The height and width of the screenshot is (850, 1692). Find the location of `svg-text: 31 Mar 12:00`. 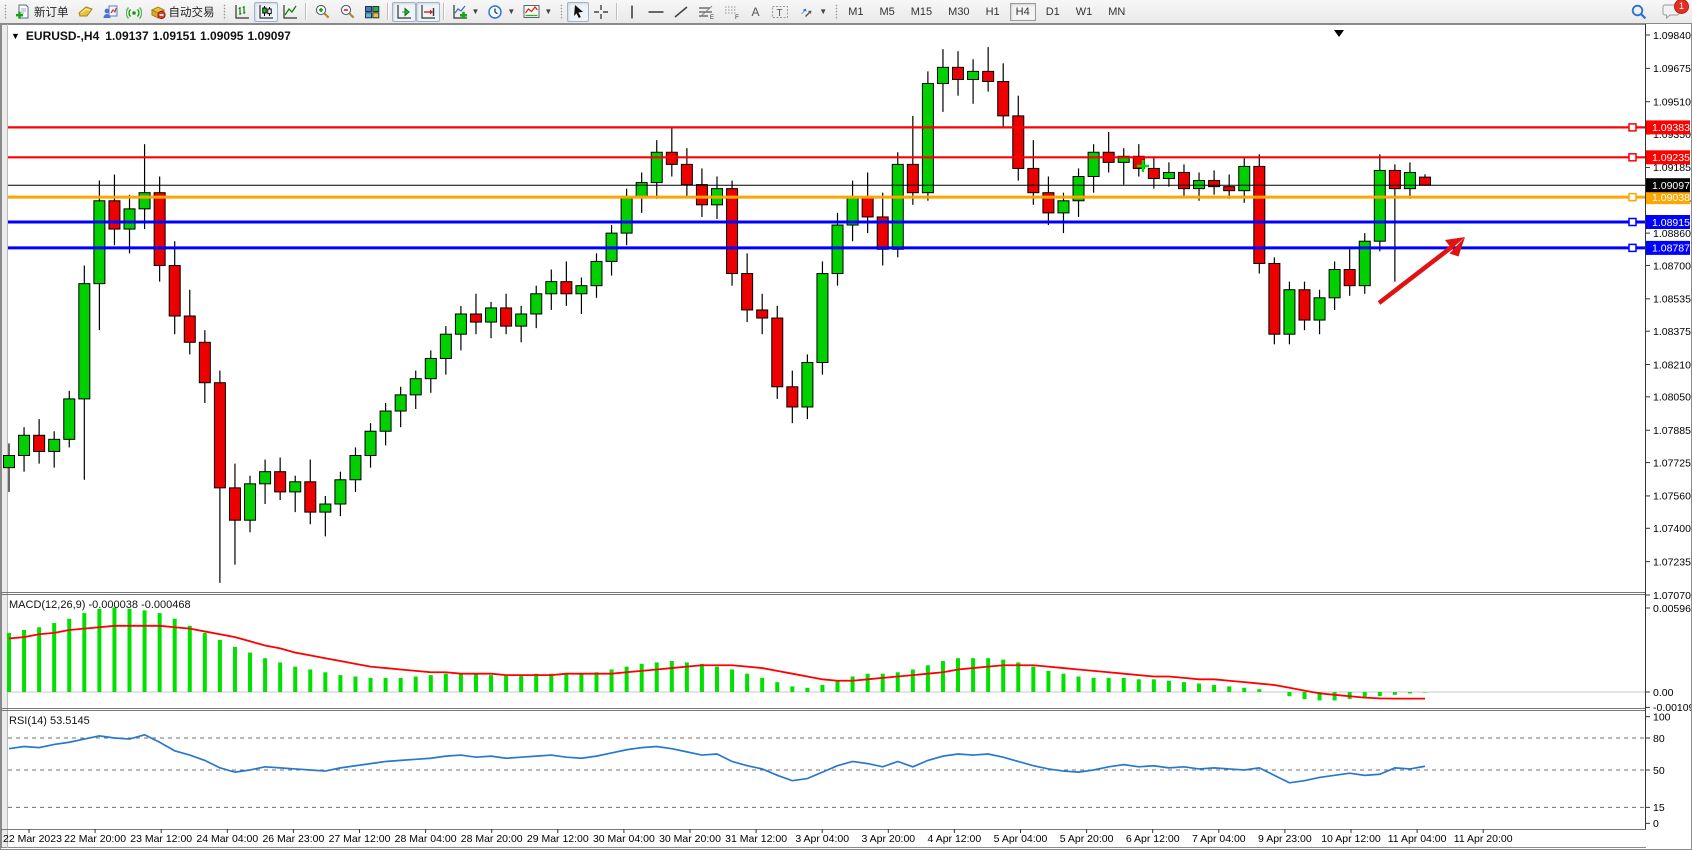

svg-text: 31 Mar 12:00 is located at coordinates (756, 839).